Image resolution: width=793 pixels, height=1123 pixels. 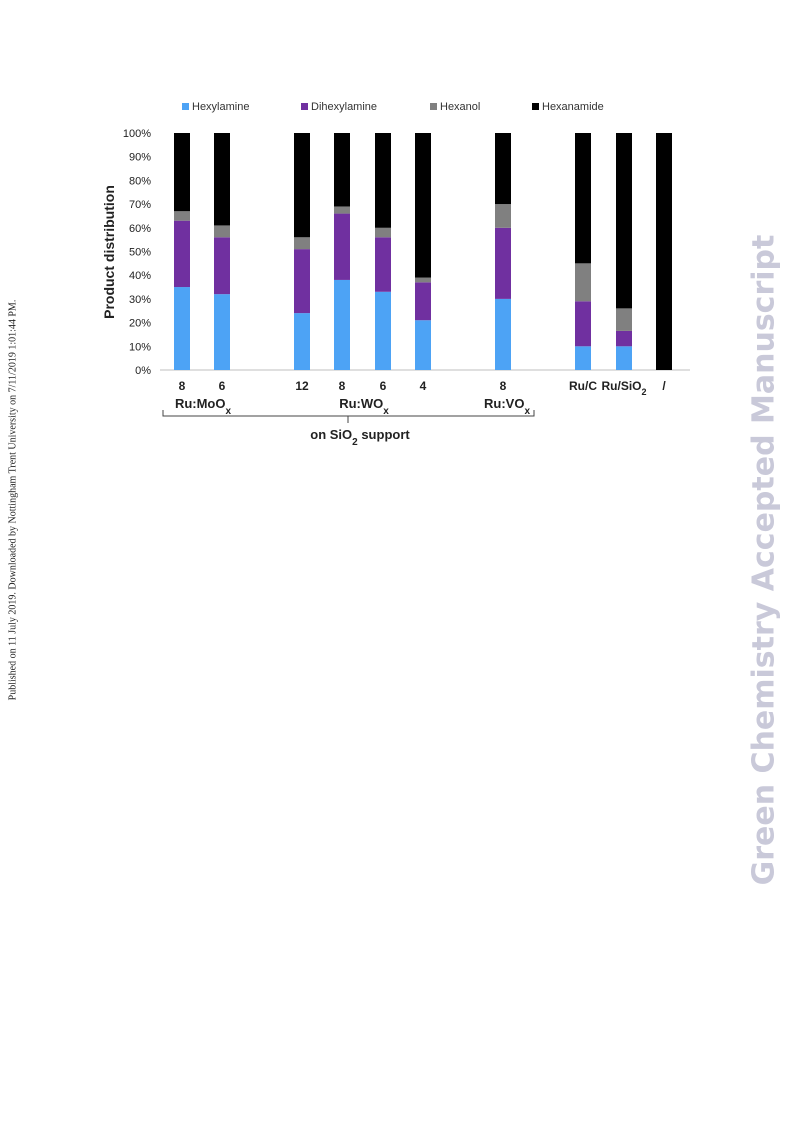 I want to click on y-tick-label: 20%, so click(x=140, y=324).